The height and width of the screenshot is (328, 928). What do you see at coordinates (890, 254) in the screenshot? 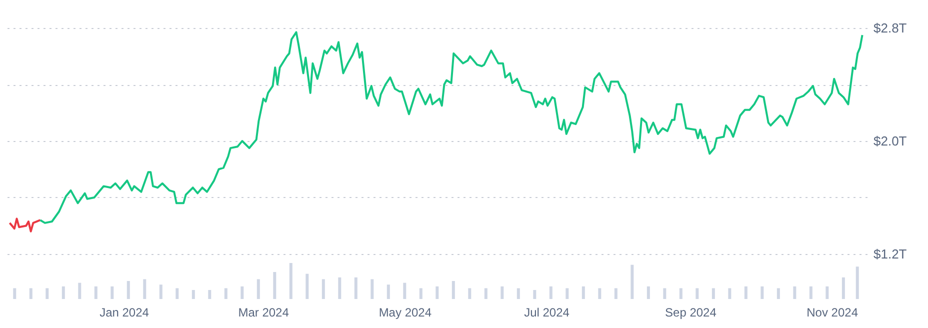
I see `y-tick-label: $1.2T` at bounding box center [890, 254].